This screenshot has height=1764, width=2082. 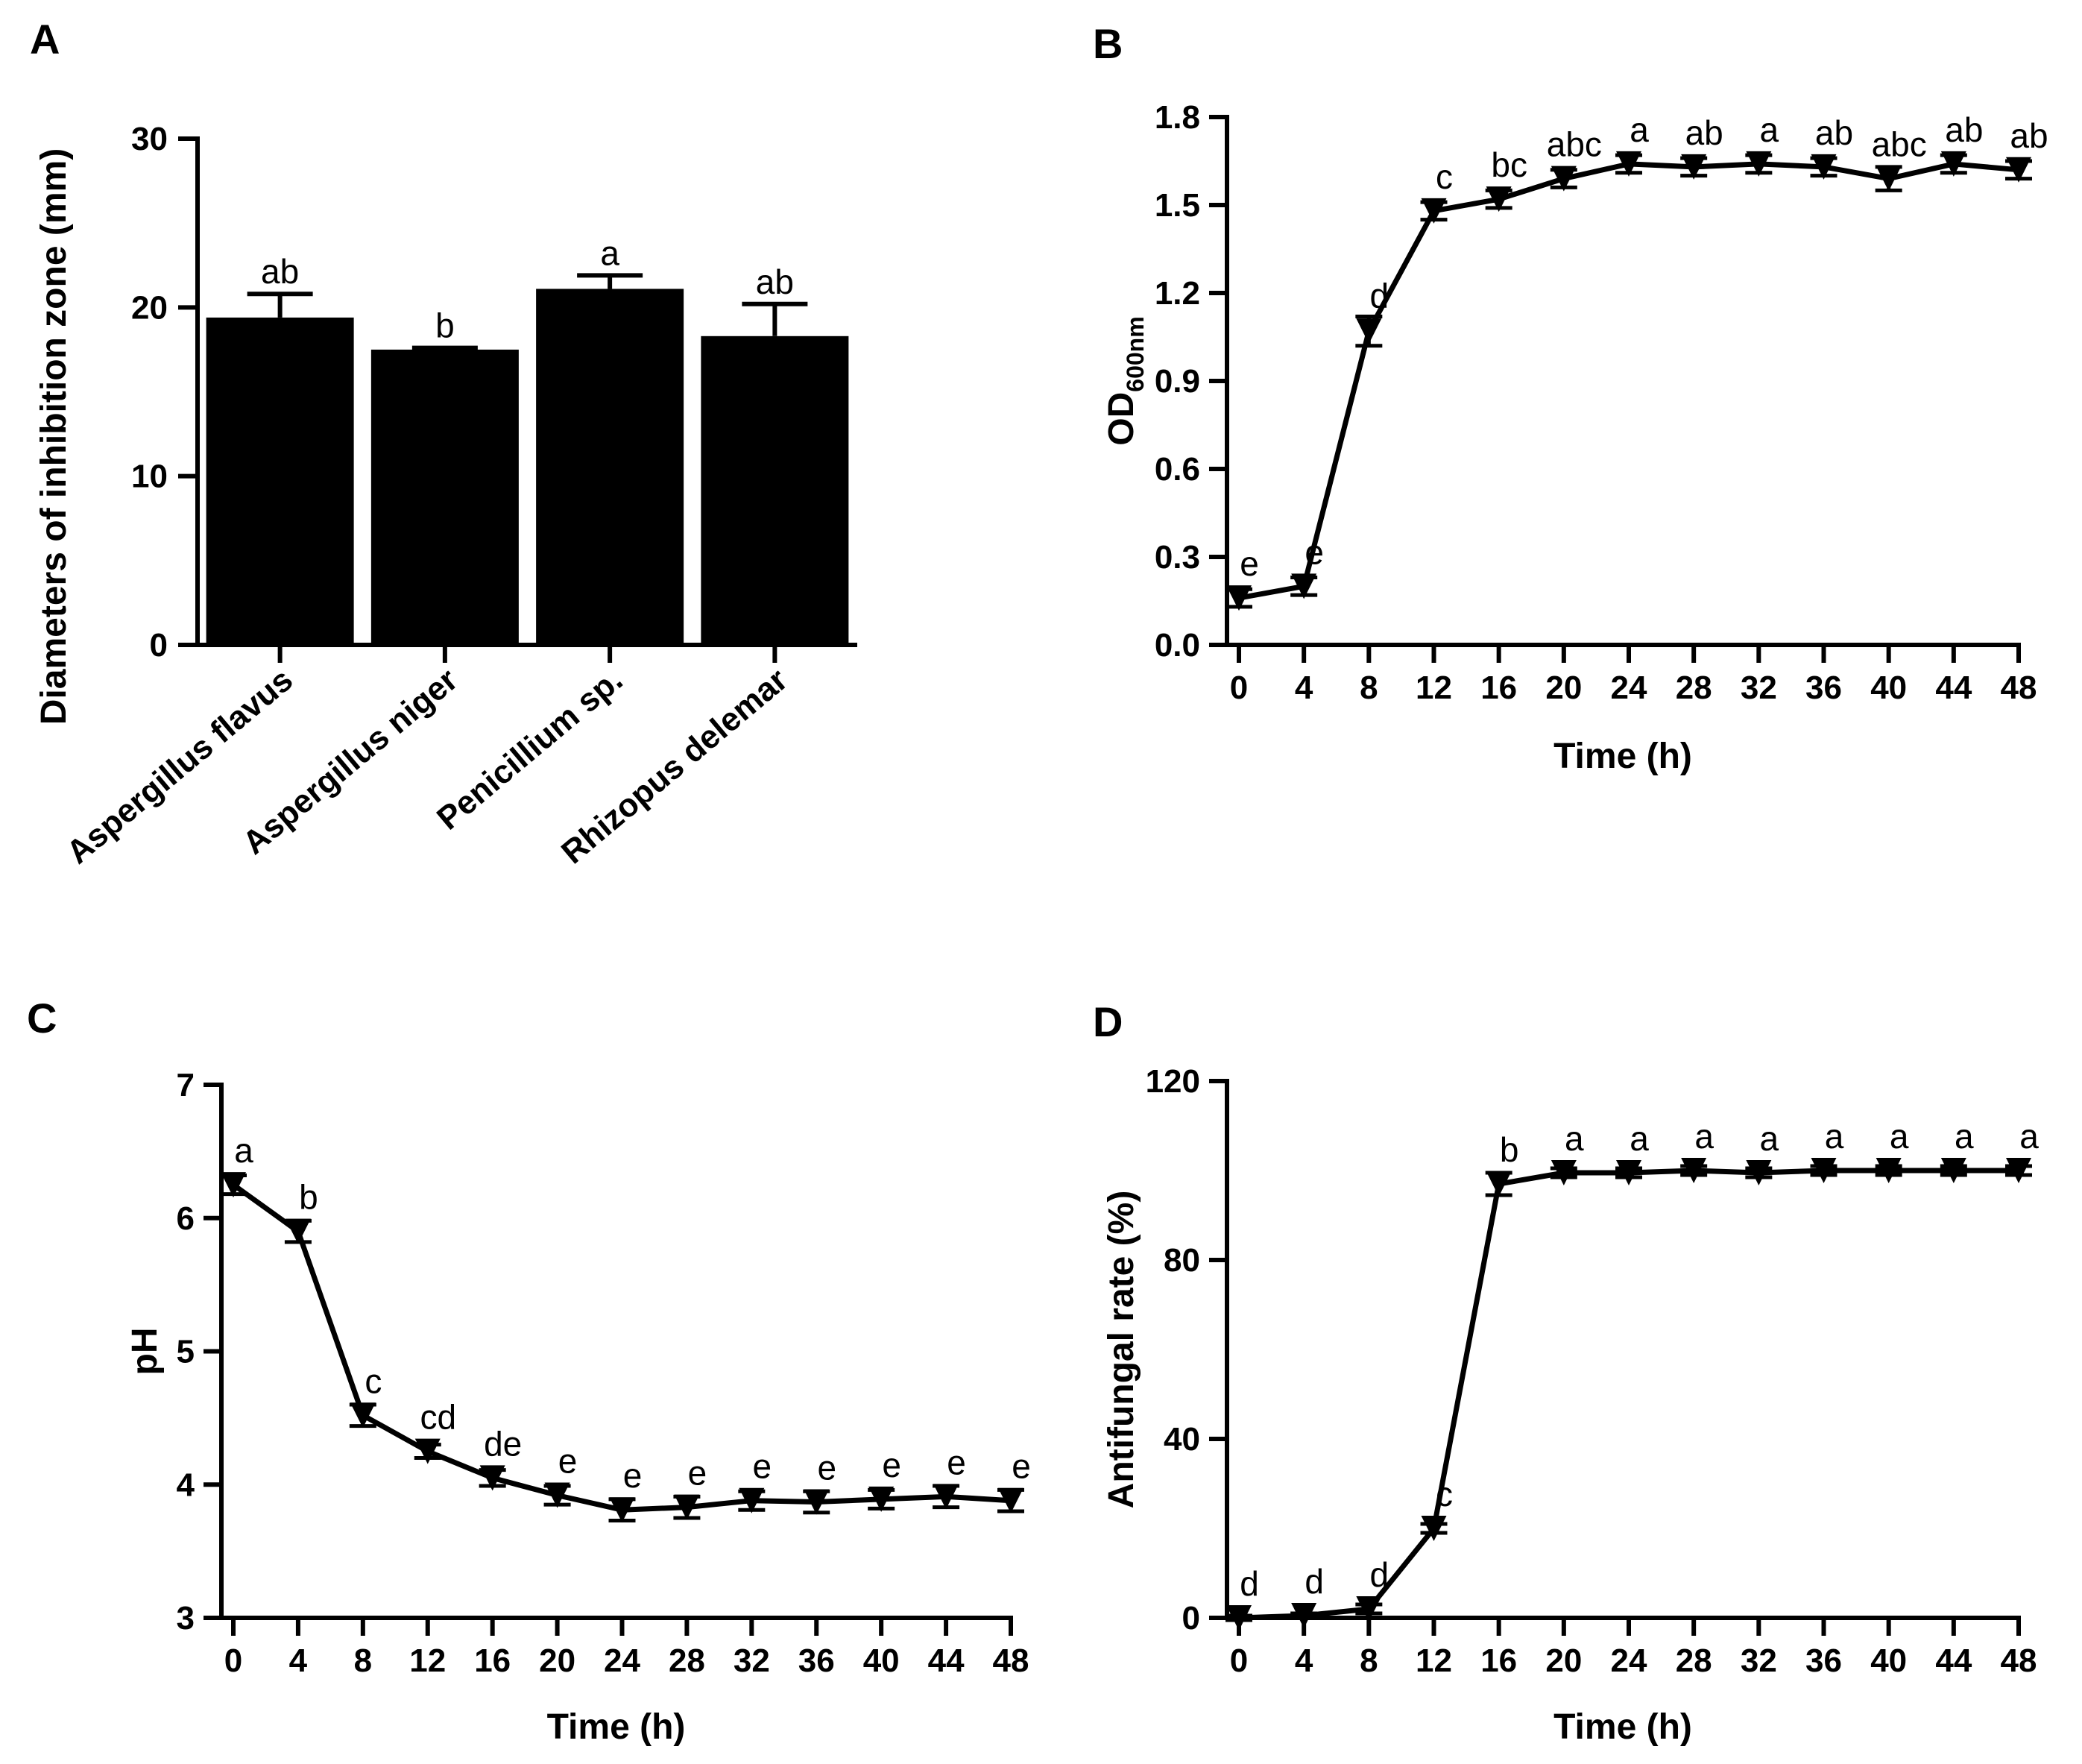 I want to click on panel-c-label: C, so click(x=42, y=1018).